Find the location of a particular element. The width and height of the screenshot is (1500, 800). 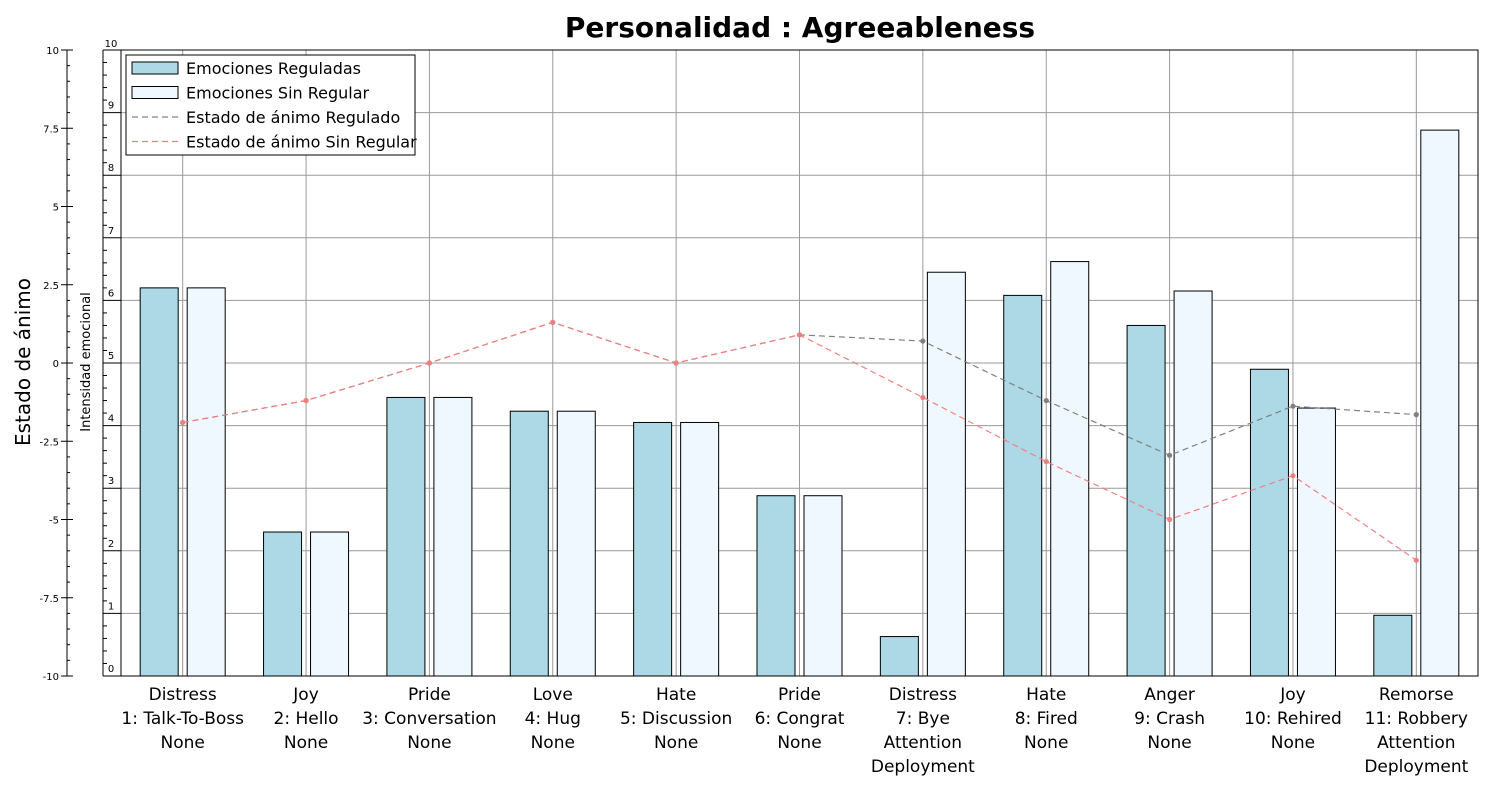

category-label: Joy 10: Rehired None is located at coordinates (1293, 719).